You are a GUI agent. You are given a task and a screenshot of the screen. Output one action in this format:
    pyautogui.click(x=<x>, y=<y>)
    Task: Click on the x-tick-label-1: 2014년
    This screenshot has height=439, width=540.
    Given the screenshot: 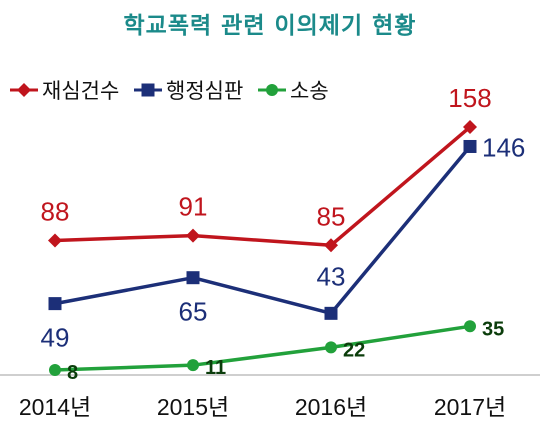 What is the action you would take?
    pyautogui.click(x=55, y=407)
    